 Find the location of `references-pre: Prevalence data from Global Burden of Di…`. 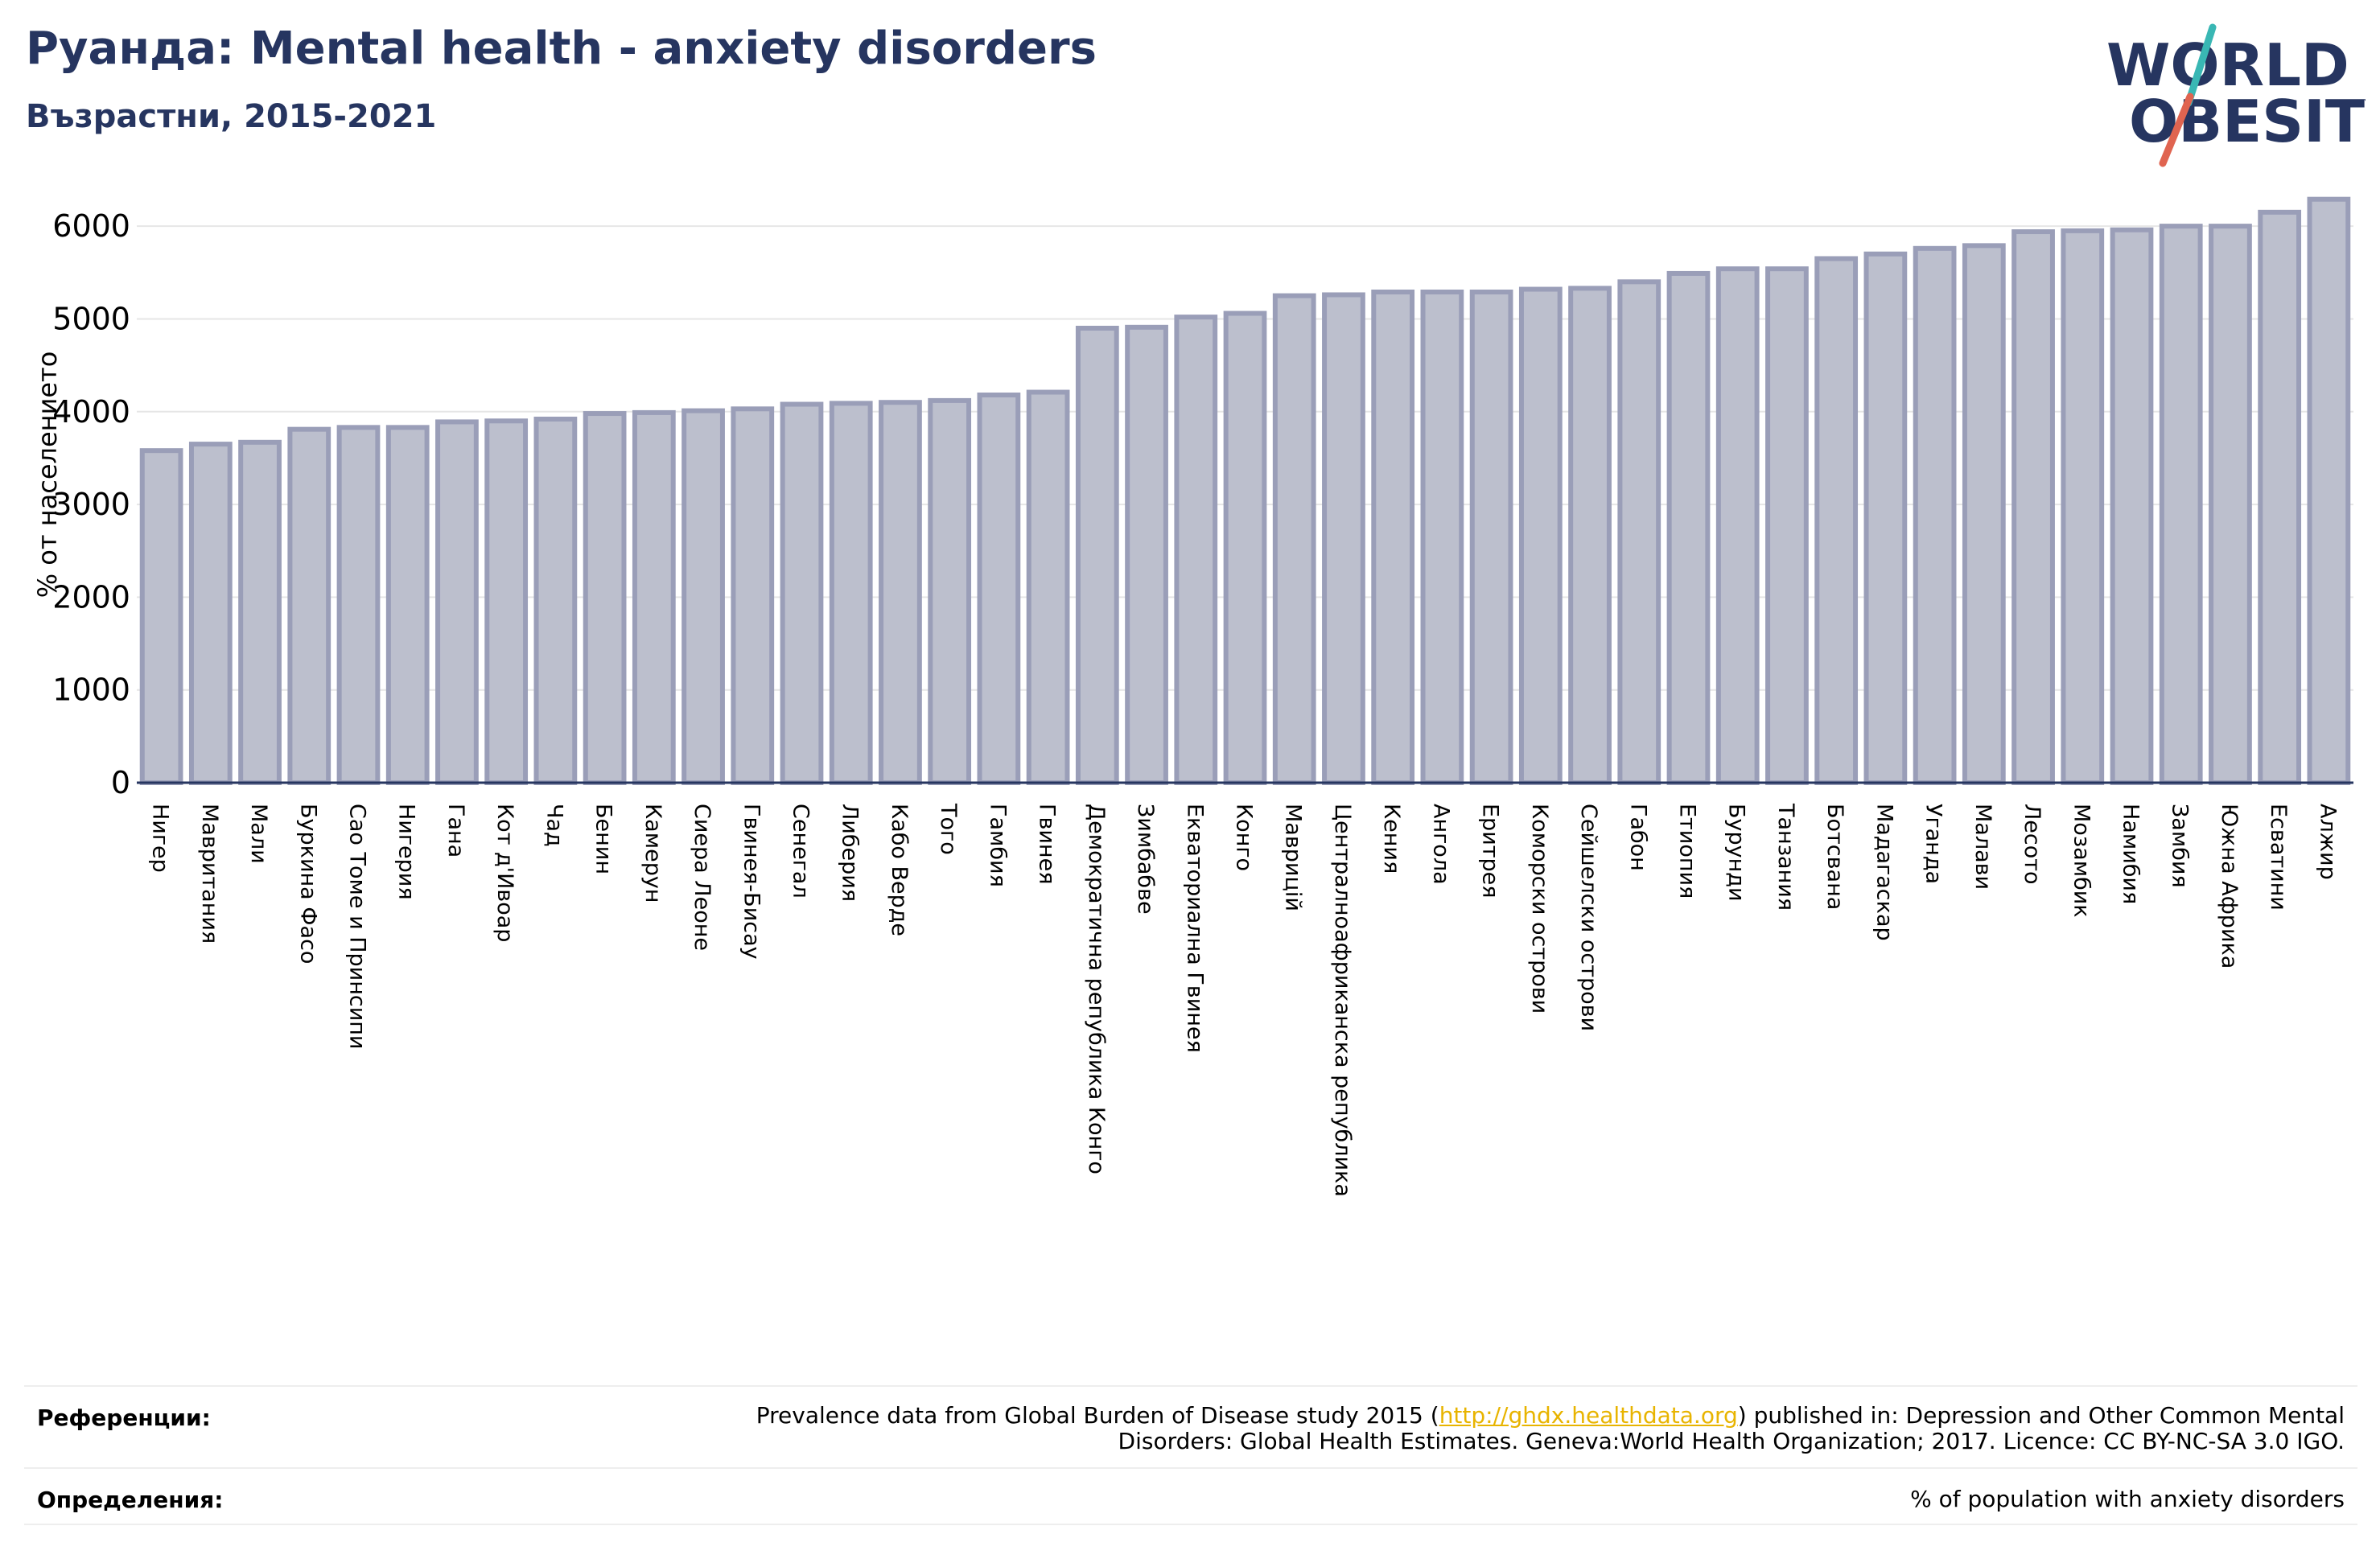

references-pre: Prevalence data from Global Burden of Di… is located at coordinates (1097, 1415).